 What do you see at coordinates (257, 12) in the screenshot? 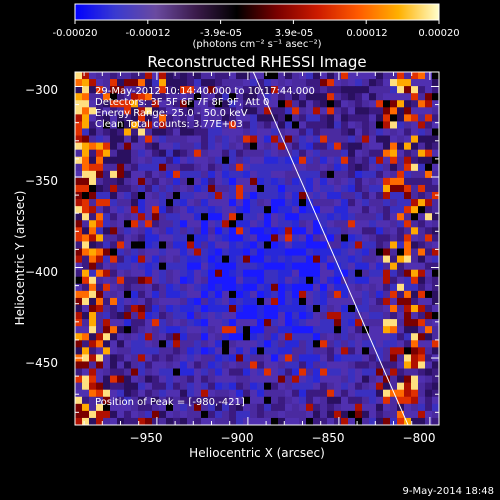
I see `colorbar` at bounding box center [257, 12].